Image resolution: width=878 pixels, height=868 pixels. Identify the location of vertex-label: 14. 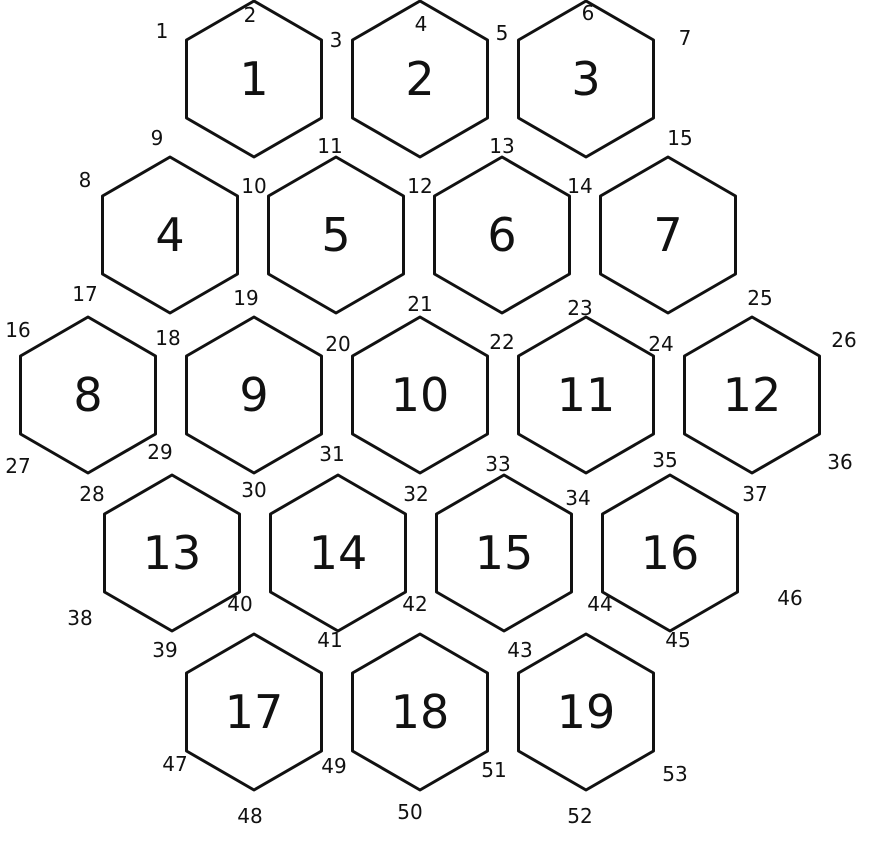
(579, 186).